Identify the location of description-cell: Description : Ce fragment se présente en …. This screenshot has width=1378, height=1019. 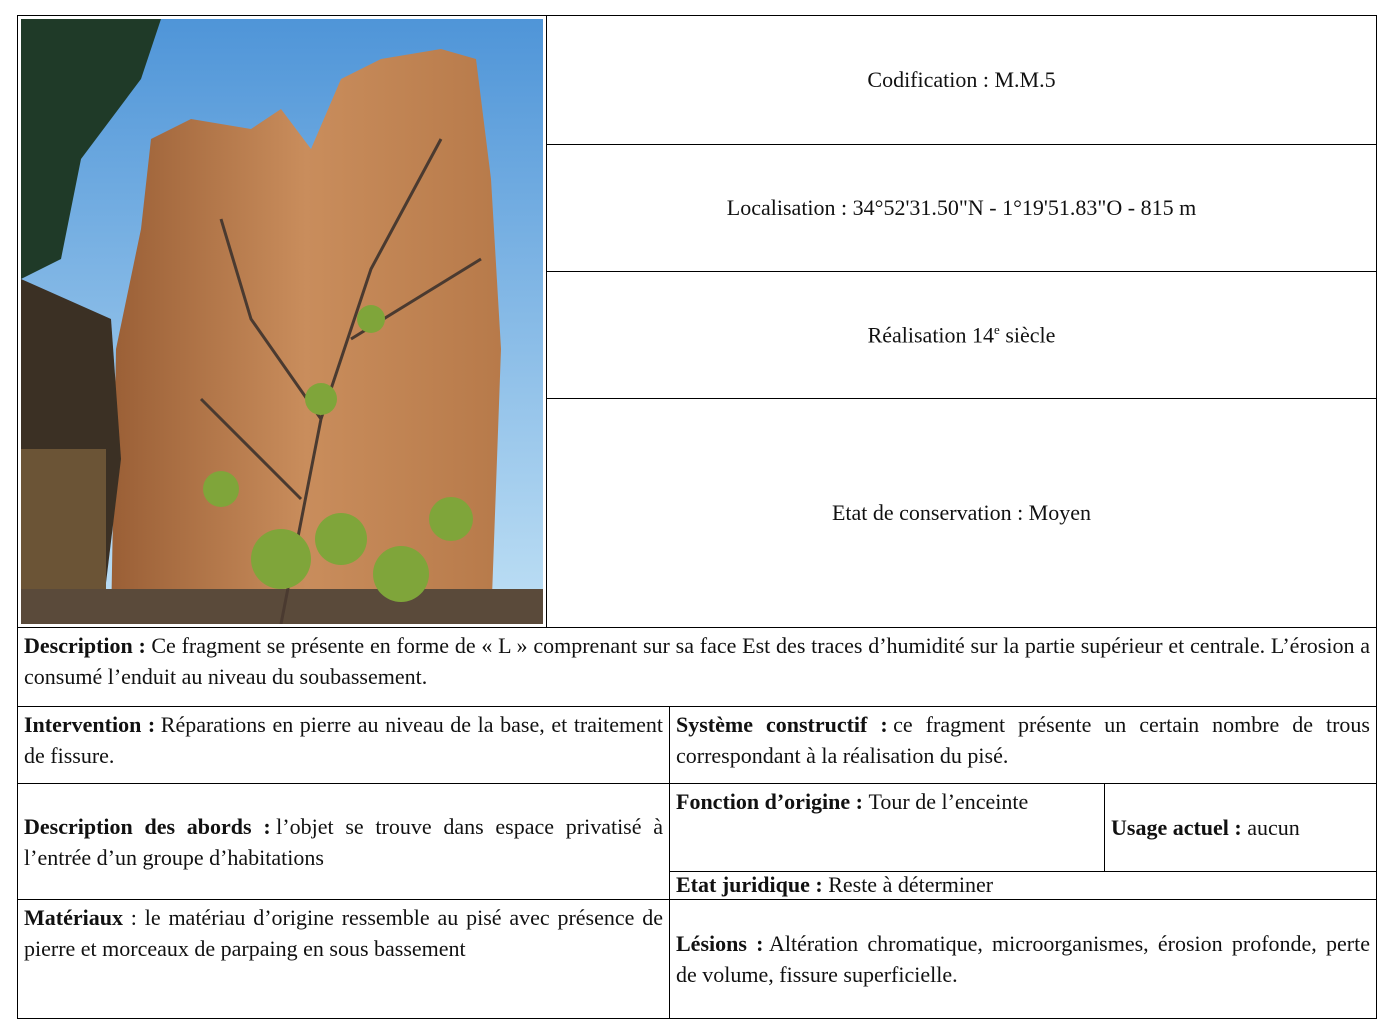
(697, 667).